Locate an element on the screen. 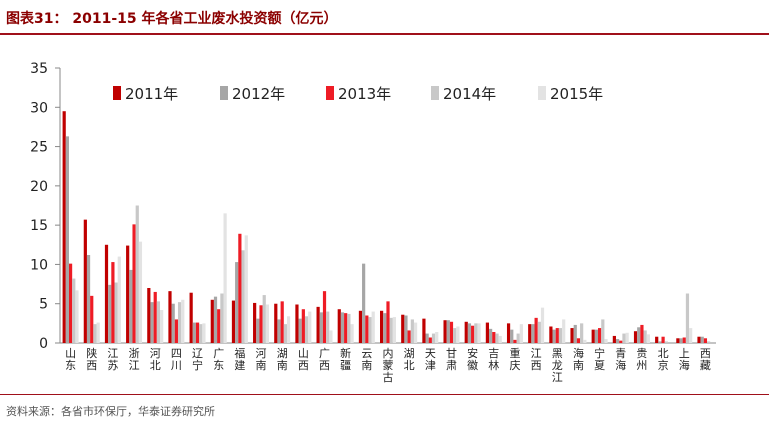  x-category-label: 青海 is located at coordinates (620, 359).